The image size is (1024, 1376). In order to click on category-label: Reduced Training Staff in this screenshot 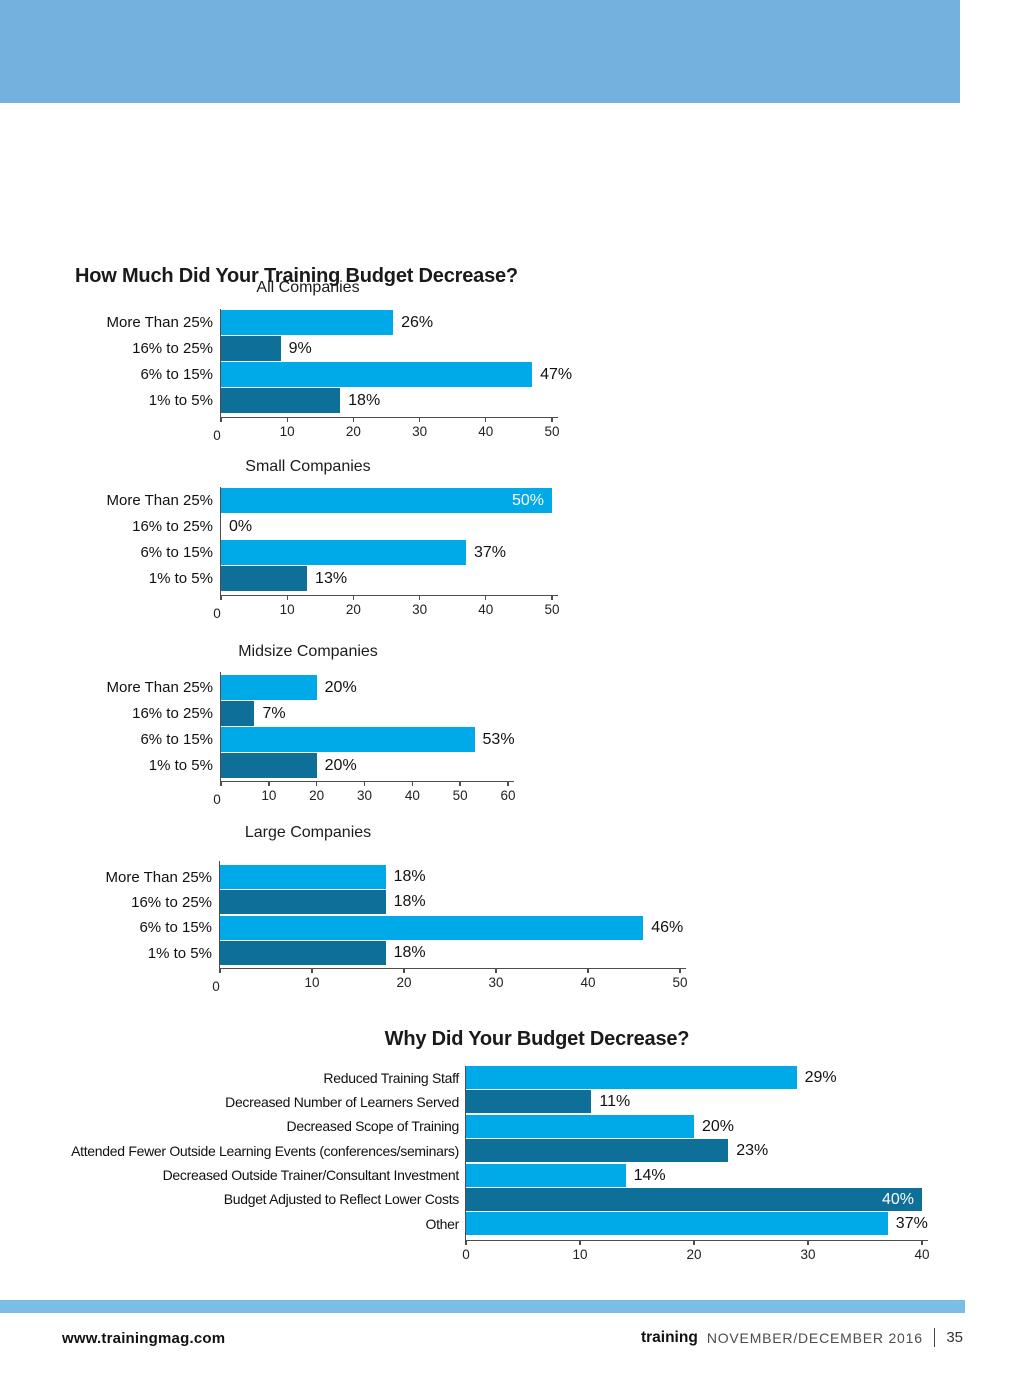, I will do `click(391, 1077)`.